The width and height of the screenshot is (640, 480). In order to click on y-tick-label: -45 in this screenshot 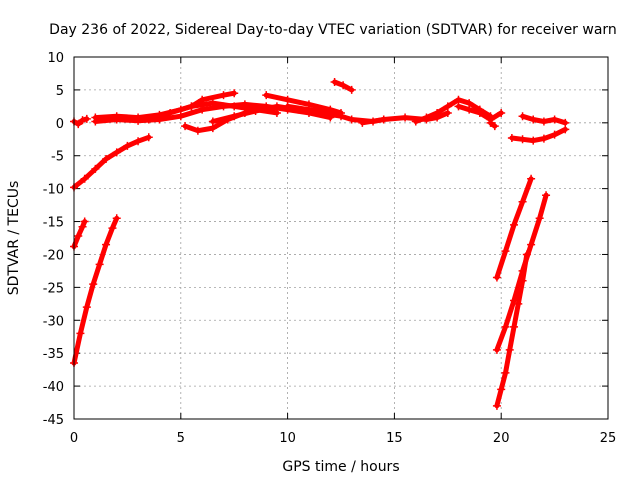, I will do `click(53, 420)`.